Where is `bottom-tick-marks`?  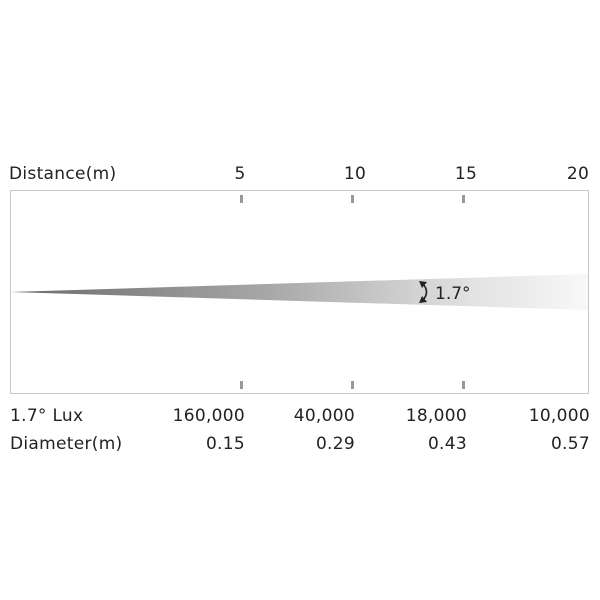 bottom-tick-marks is located at coordinates (352, 385).